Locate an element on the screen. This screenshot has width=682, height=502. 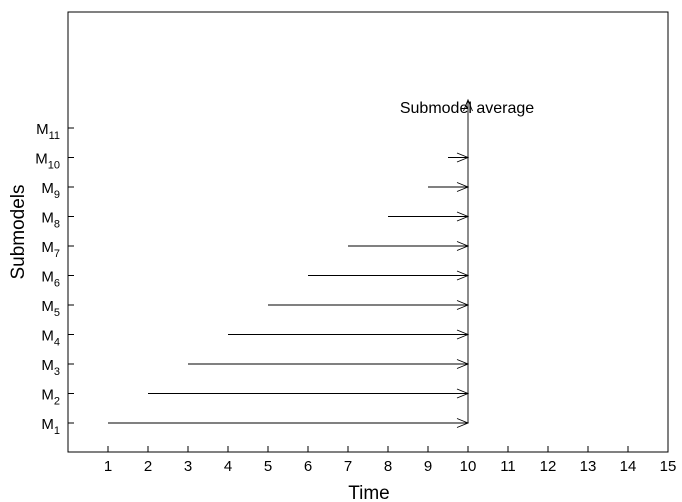
x-tick-label: 10 is located at coordinates (468, 466).